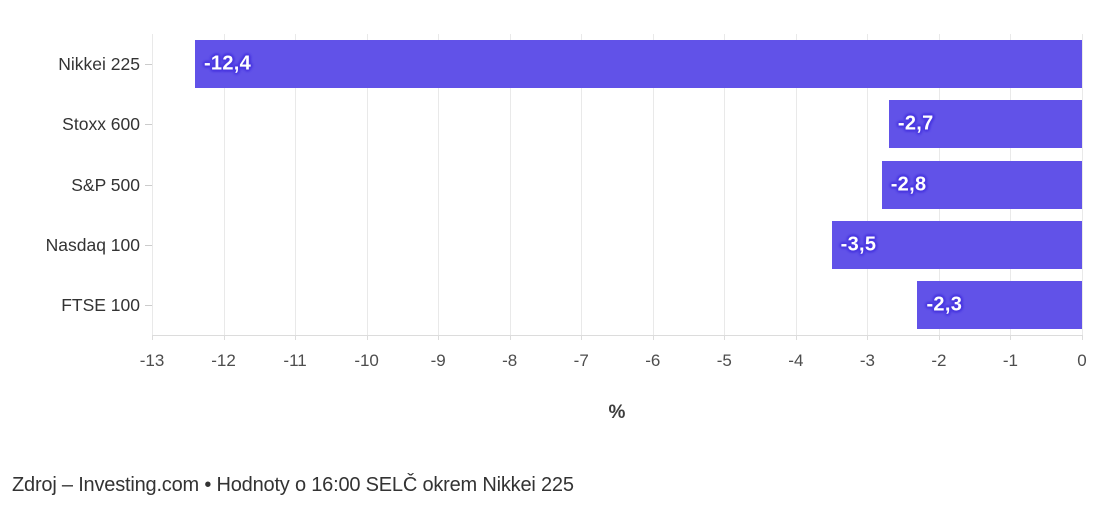 The image size is (1110, 518). What do you see at coordinates (956, 244) in the screenshot?
I see `bar: -3,5` at bounding box center [956, 244].